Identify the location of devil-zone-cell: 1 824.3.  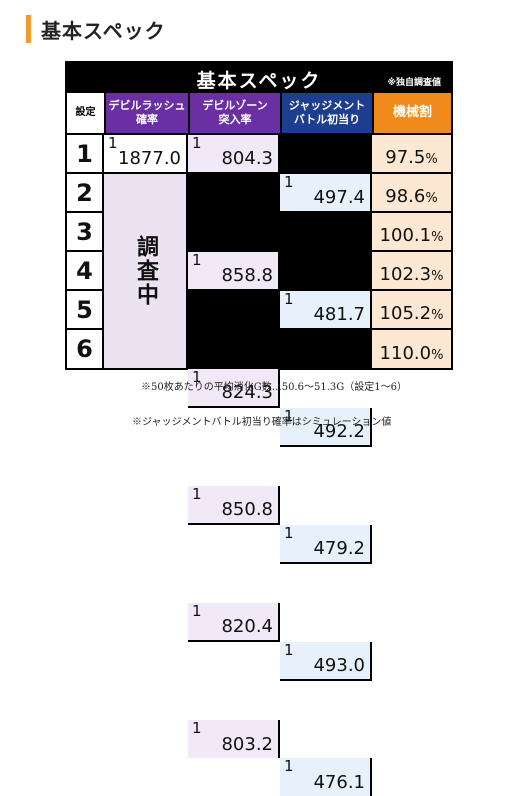
(234, 388).